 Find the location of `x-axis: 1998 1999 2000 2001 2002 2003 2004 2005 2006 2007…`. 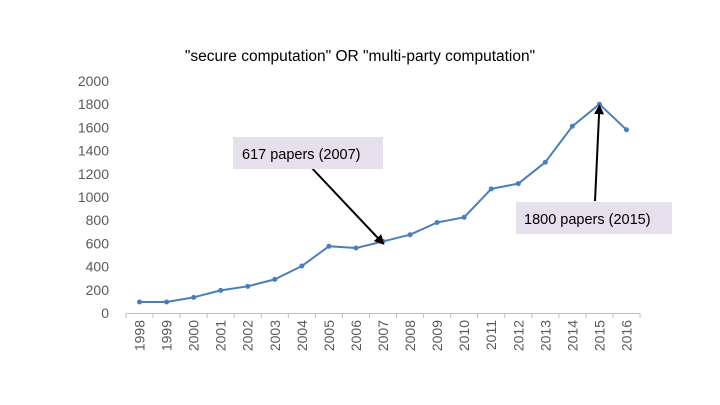

x-axis: 1998 1999 2000 2001 2002 2003 2004 2005 2006 2007… is located at coordinates (383, 332).